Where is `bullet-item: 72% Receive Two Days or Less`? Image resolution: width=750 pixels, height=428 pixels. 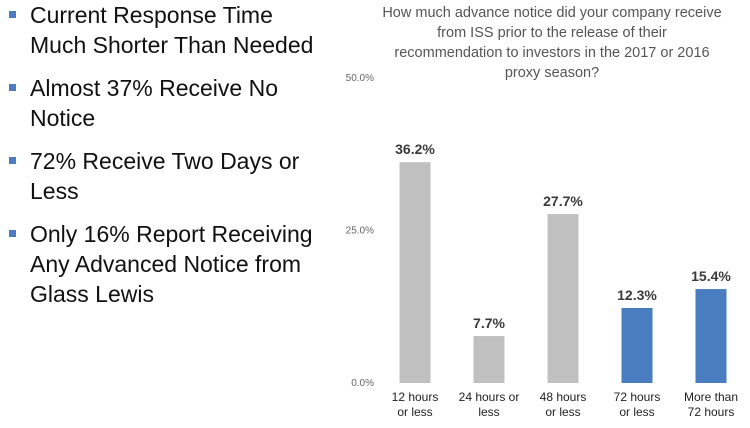 bullet-item: 72% Receive Two Days or Less is located at coordinates (168, 176).